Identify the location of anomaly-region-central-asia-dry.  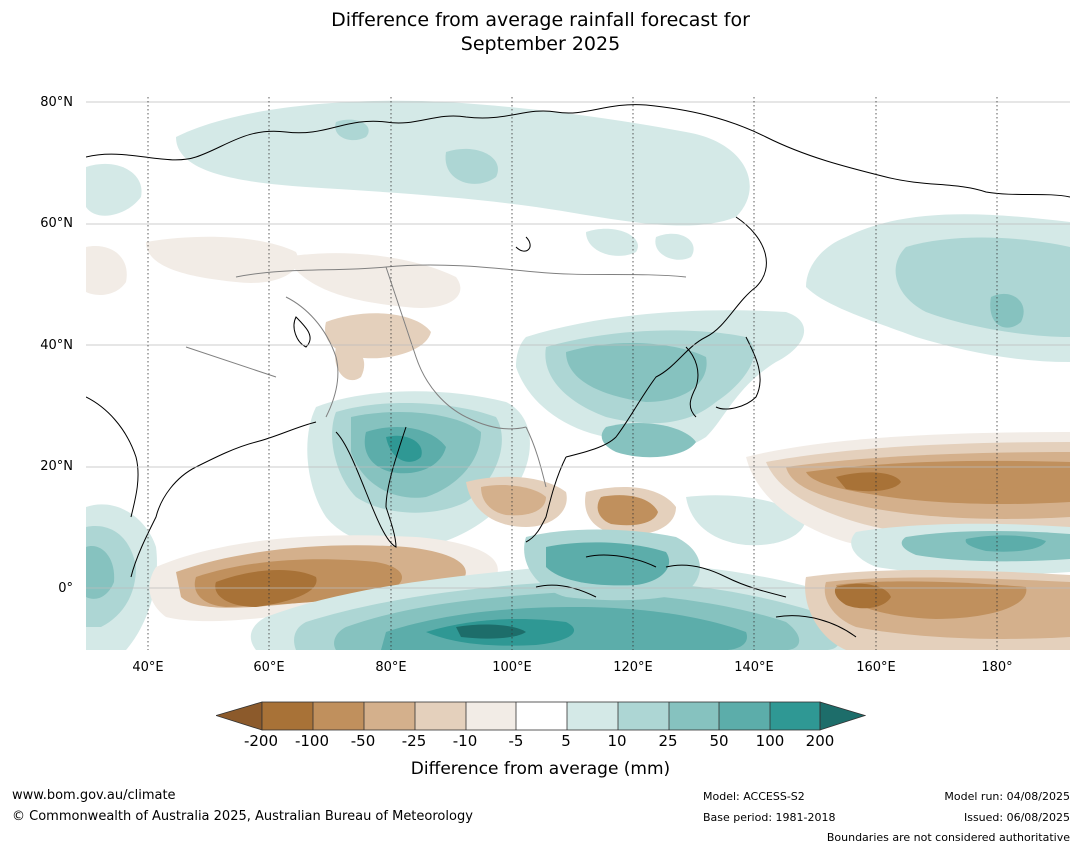
(273, 308).